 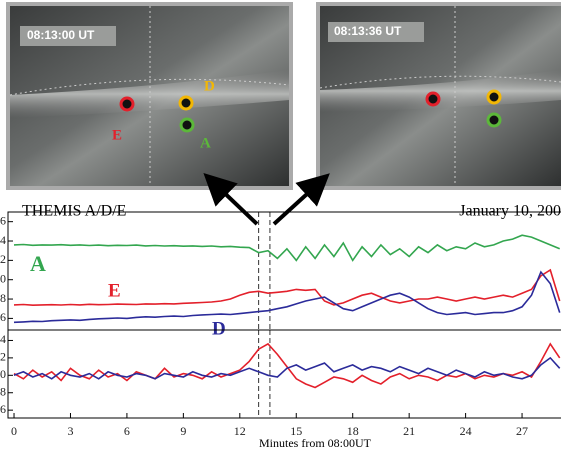 I want to click on x-tick-label: 15, so click(x=296, y=431).